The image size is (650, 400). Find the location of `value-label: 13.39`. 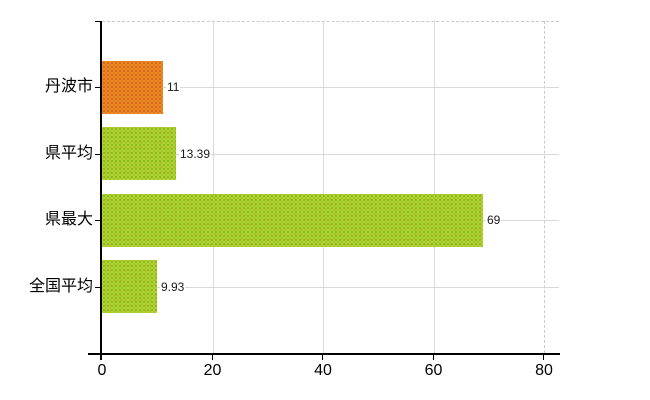

value-label: 13.39 is located at coordinates (195, 154).